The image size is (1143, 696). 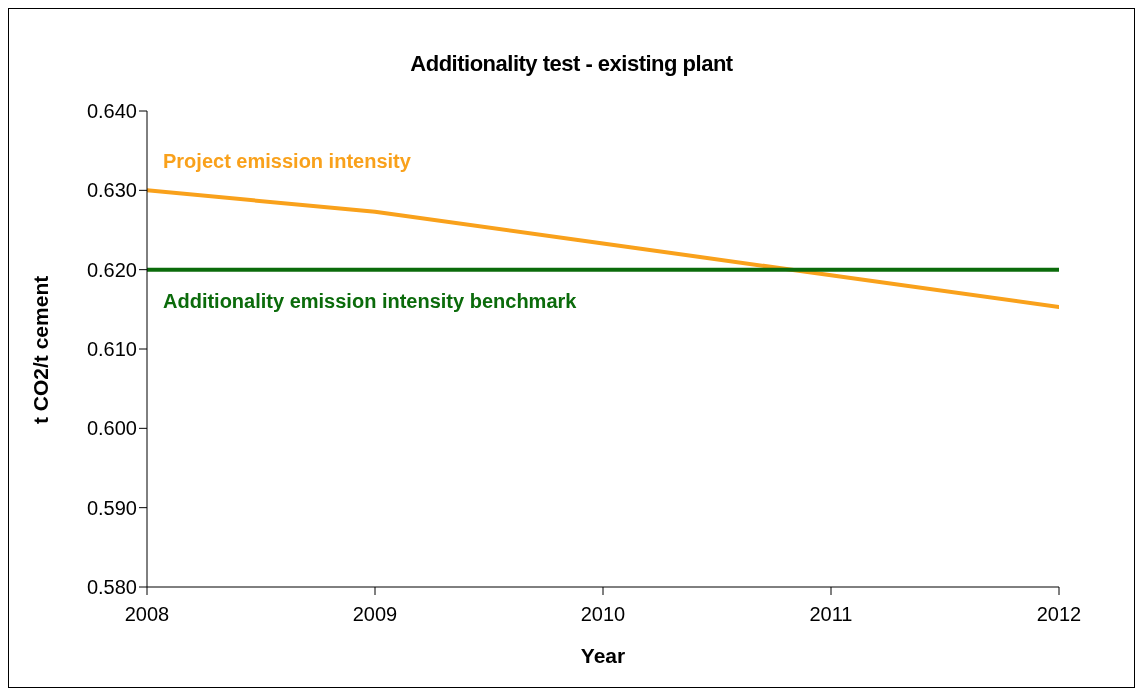 I want to click on x-tick-label: 2010, so click(x=603, y=614).